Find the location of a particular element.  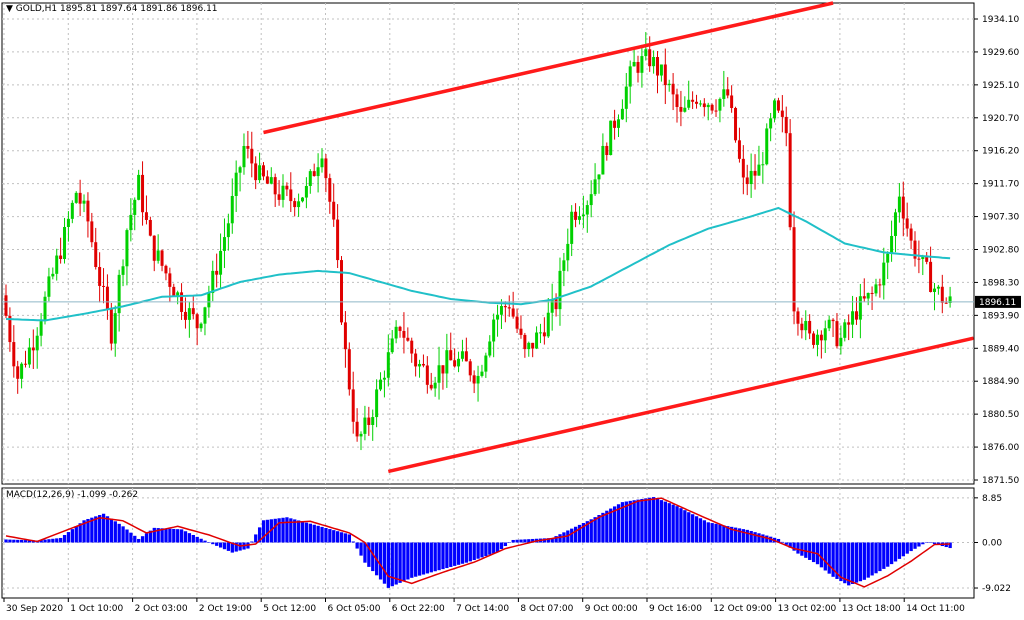

macd-panel-title: MACD(12,26,9) -1.099 -0.262 is located at coordinates (72, 495).